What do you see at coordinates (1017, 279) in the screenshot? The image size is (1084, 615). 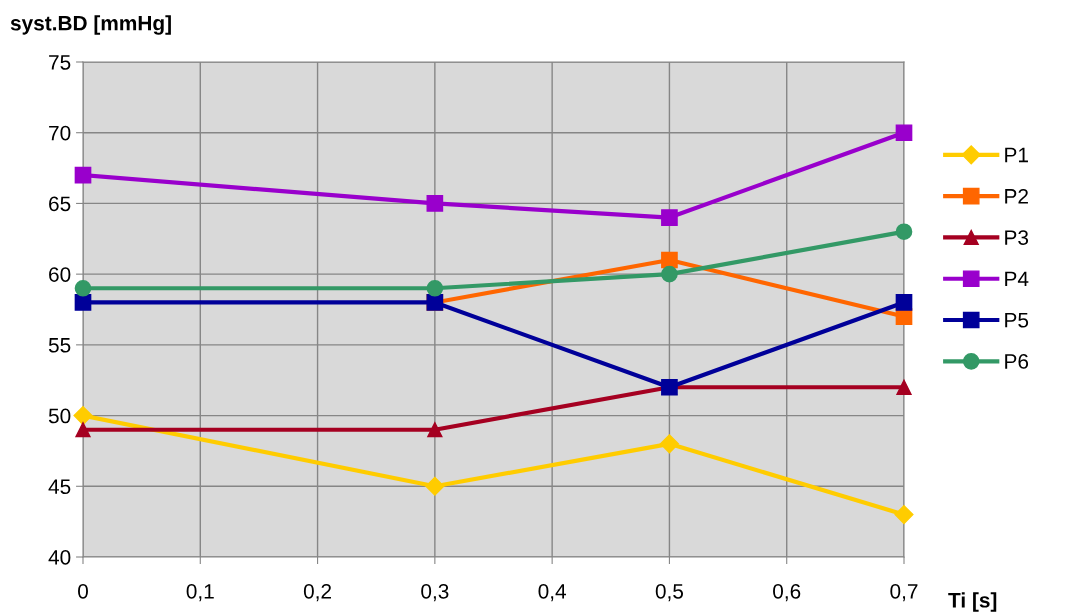 I see `legend-label: P4` at bounding box center [1017, 279].